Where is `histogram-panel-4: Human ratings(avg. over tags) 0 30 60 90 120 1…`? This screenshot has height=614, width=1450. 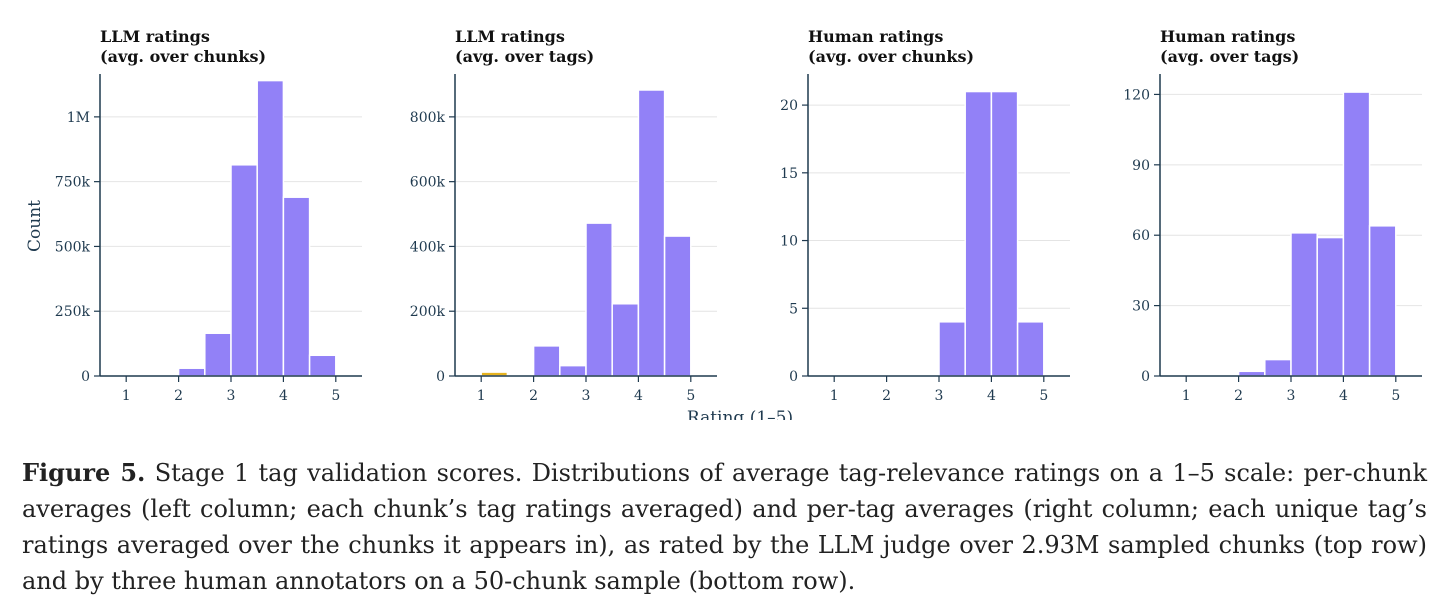
histogram-panel-4: Human ratings(avg. over tags) 0 30 60 90 120 1… is located at coordinates (1272, 215).